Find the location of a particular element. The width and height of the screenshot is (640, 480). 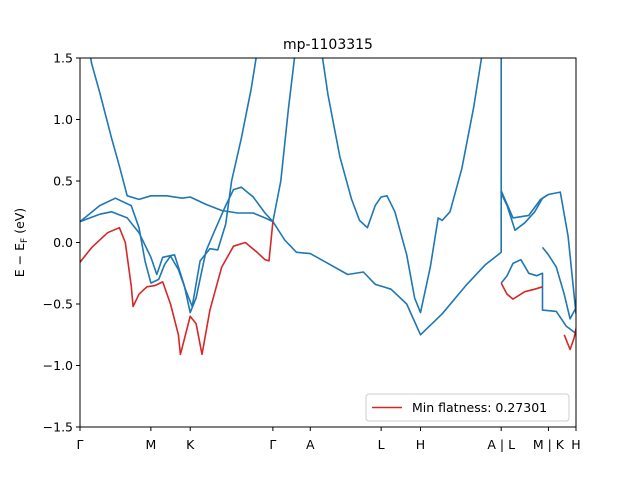

y-axis-label-main: E − E is located at coordinates (19, 260).